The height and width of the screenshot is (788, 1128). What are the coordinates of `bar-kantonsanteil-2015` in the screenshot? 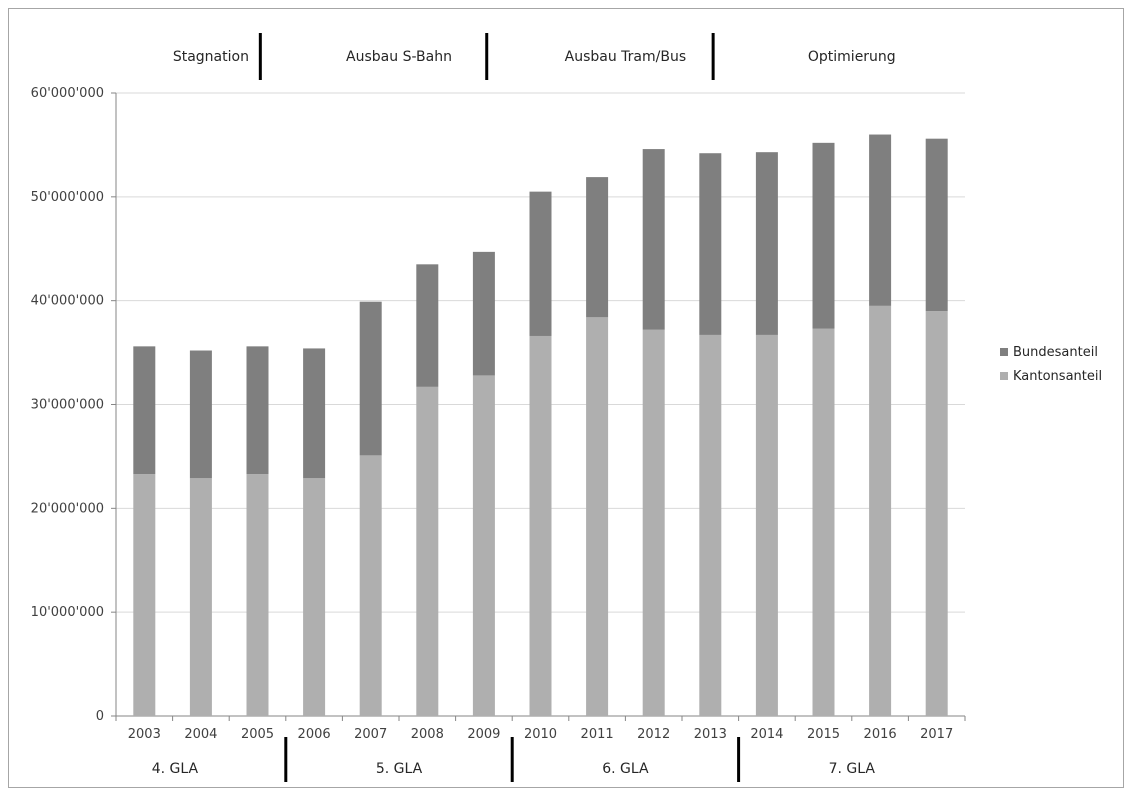 It's located at (823, 522).